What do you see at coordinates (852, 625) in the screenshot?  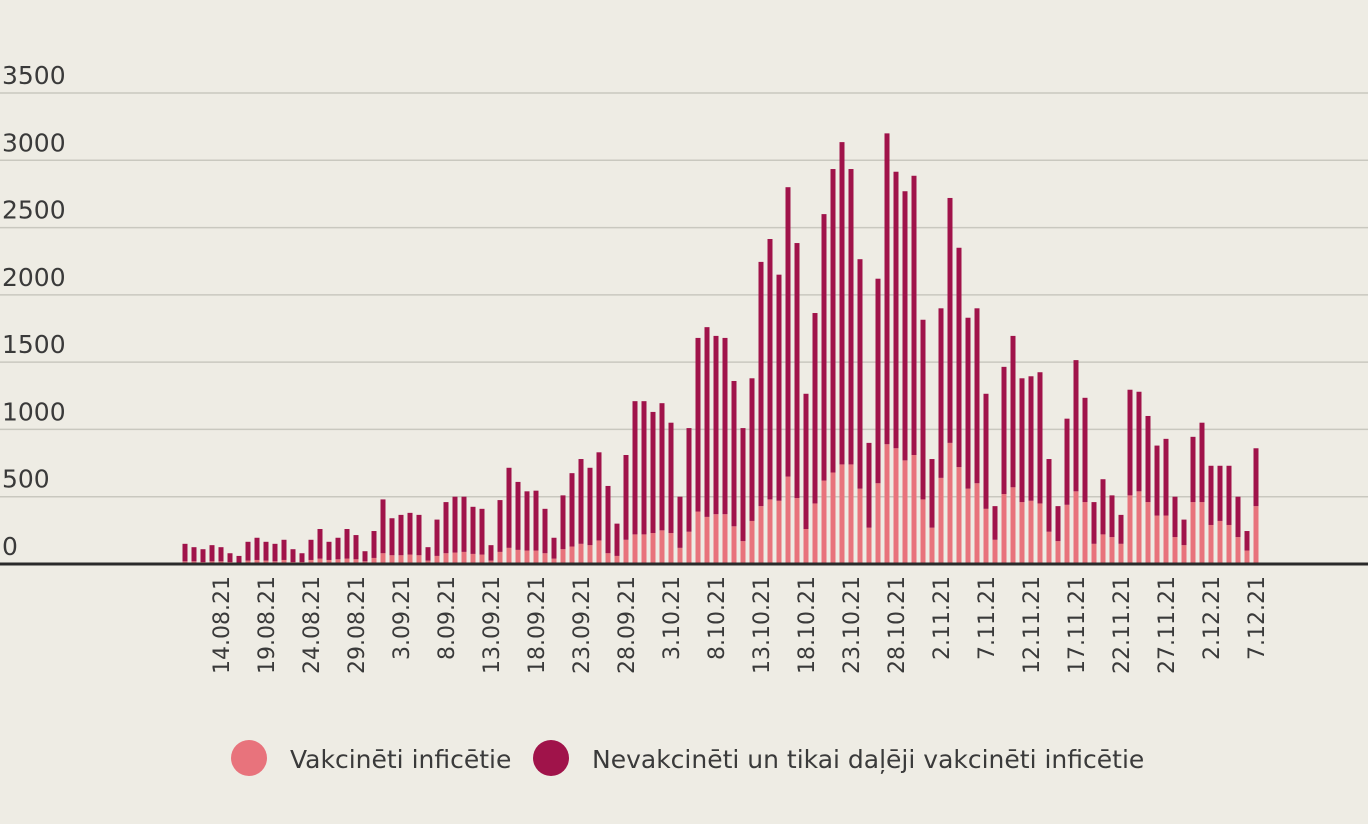 I see `x-tick-label: 23.10.21` at bounding box center [852, 625].